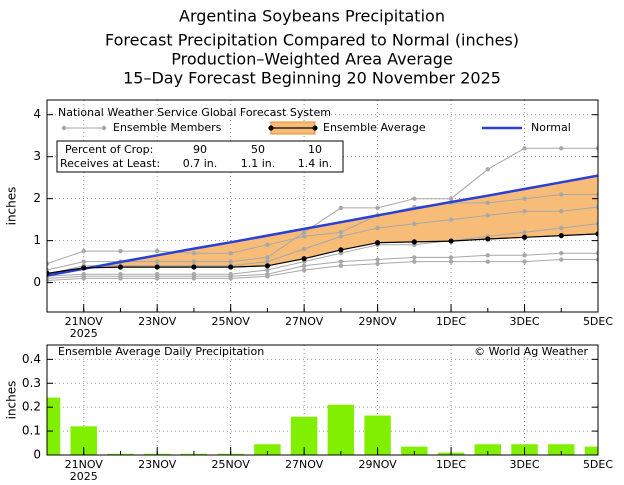 This screenshot has height=485, width=624. What do you see at coordinates (37, 198) in the screenshot?
I see `y-tick-label: 2` at bounding box center [37, 198].